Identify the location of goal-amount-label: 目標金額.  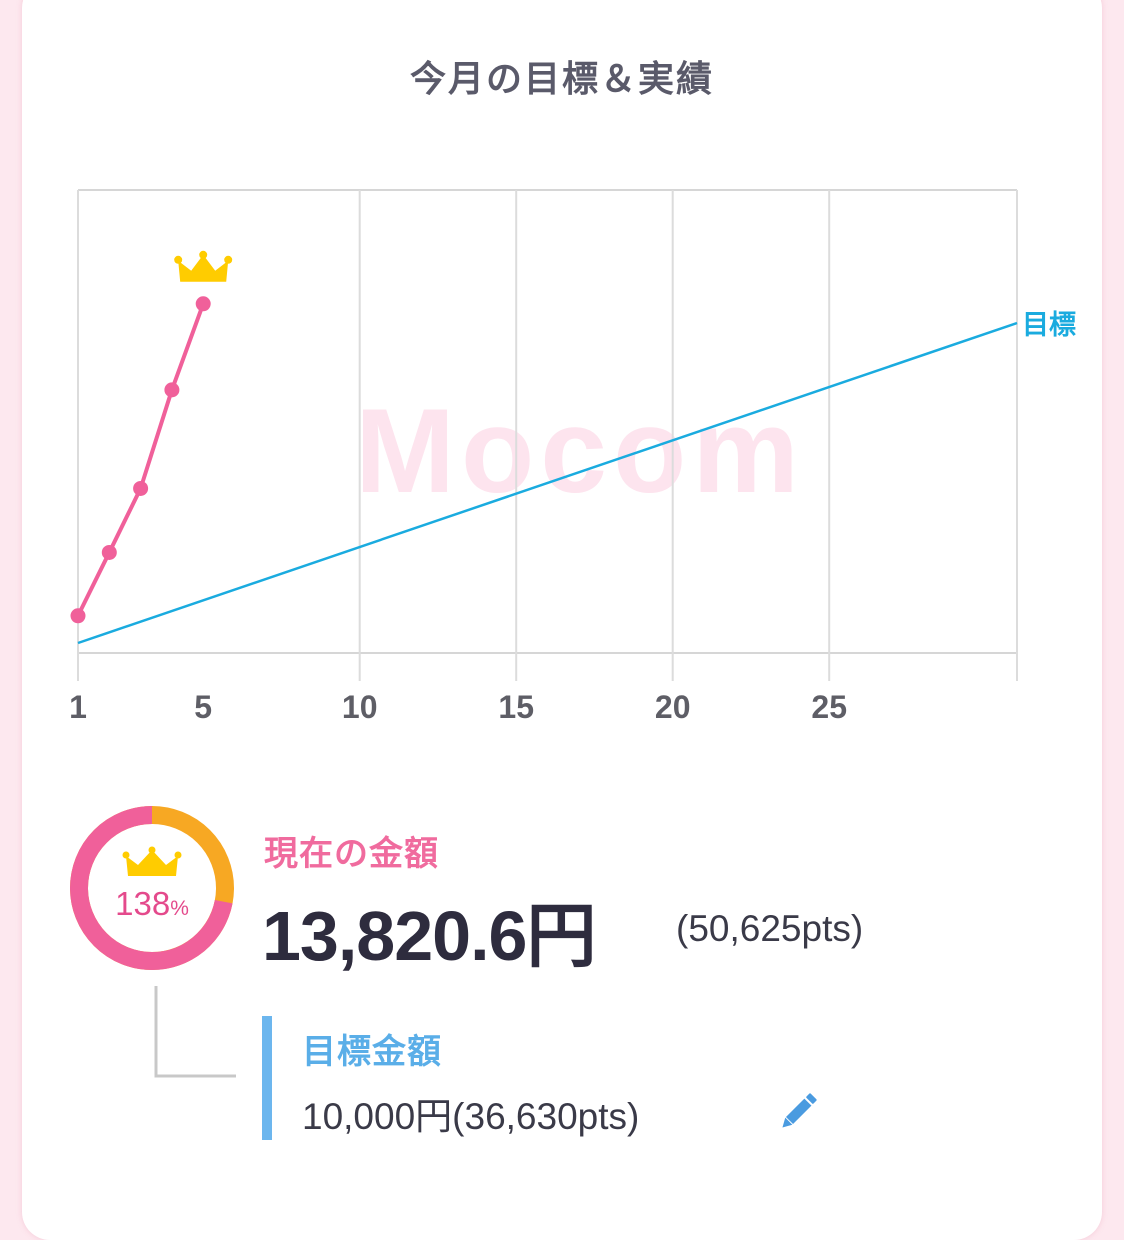
(372, 1052).